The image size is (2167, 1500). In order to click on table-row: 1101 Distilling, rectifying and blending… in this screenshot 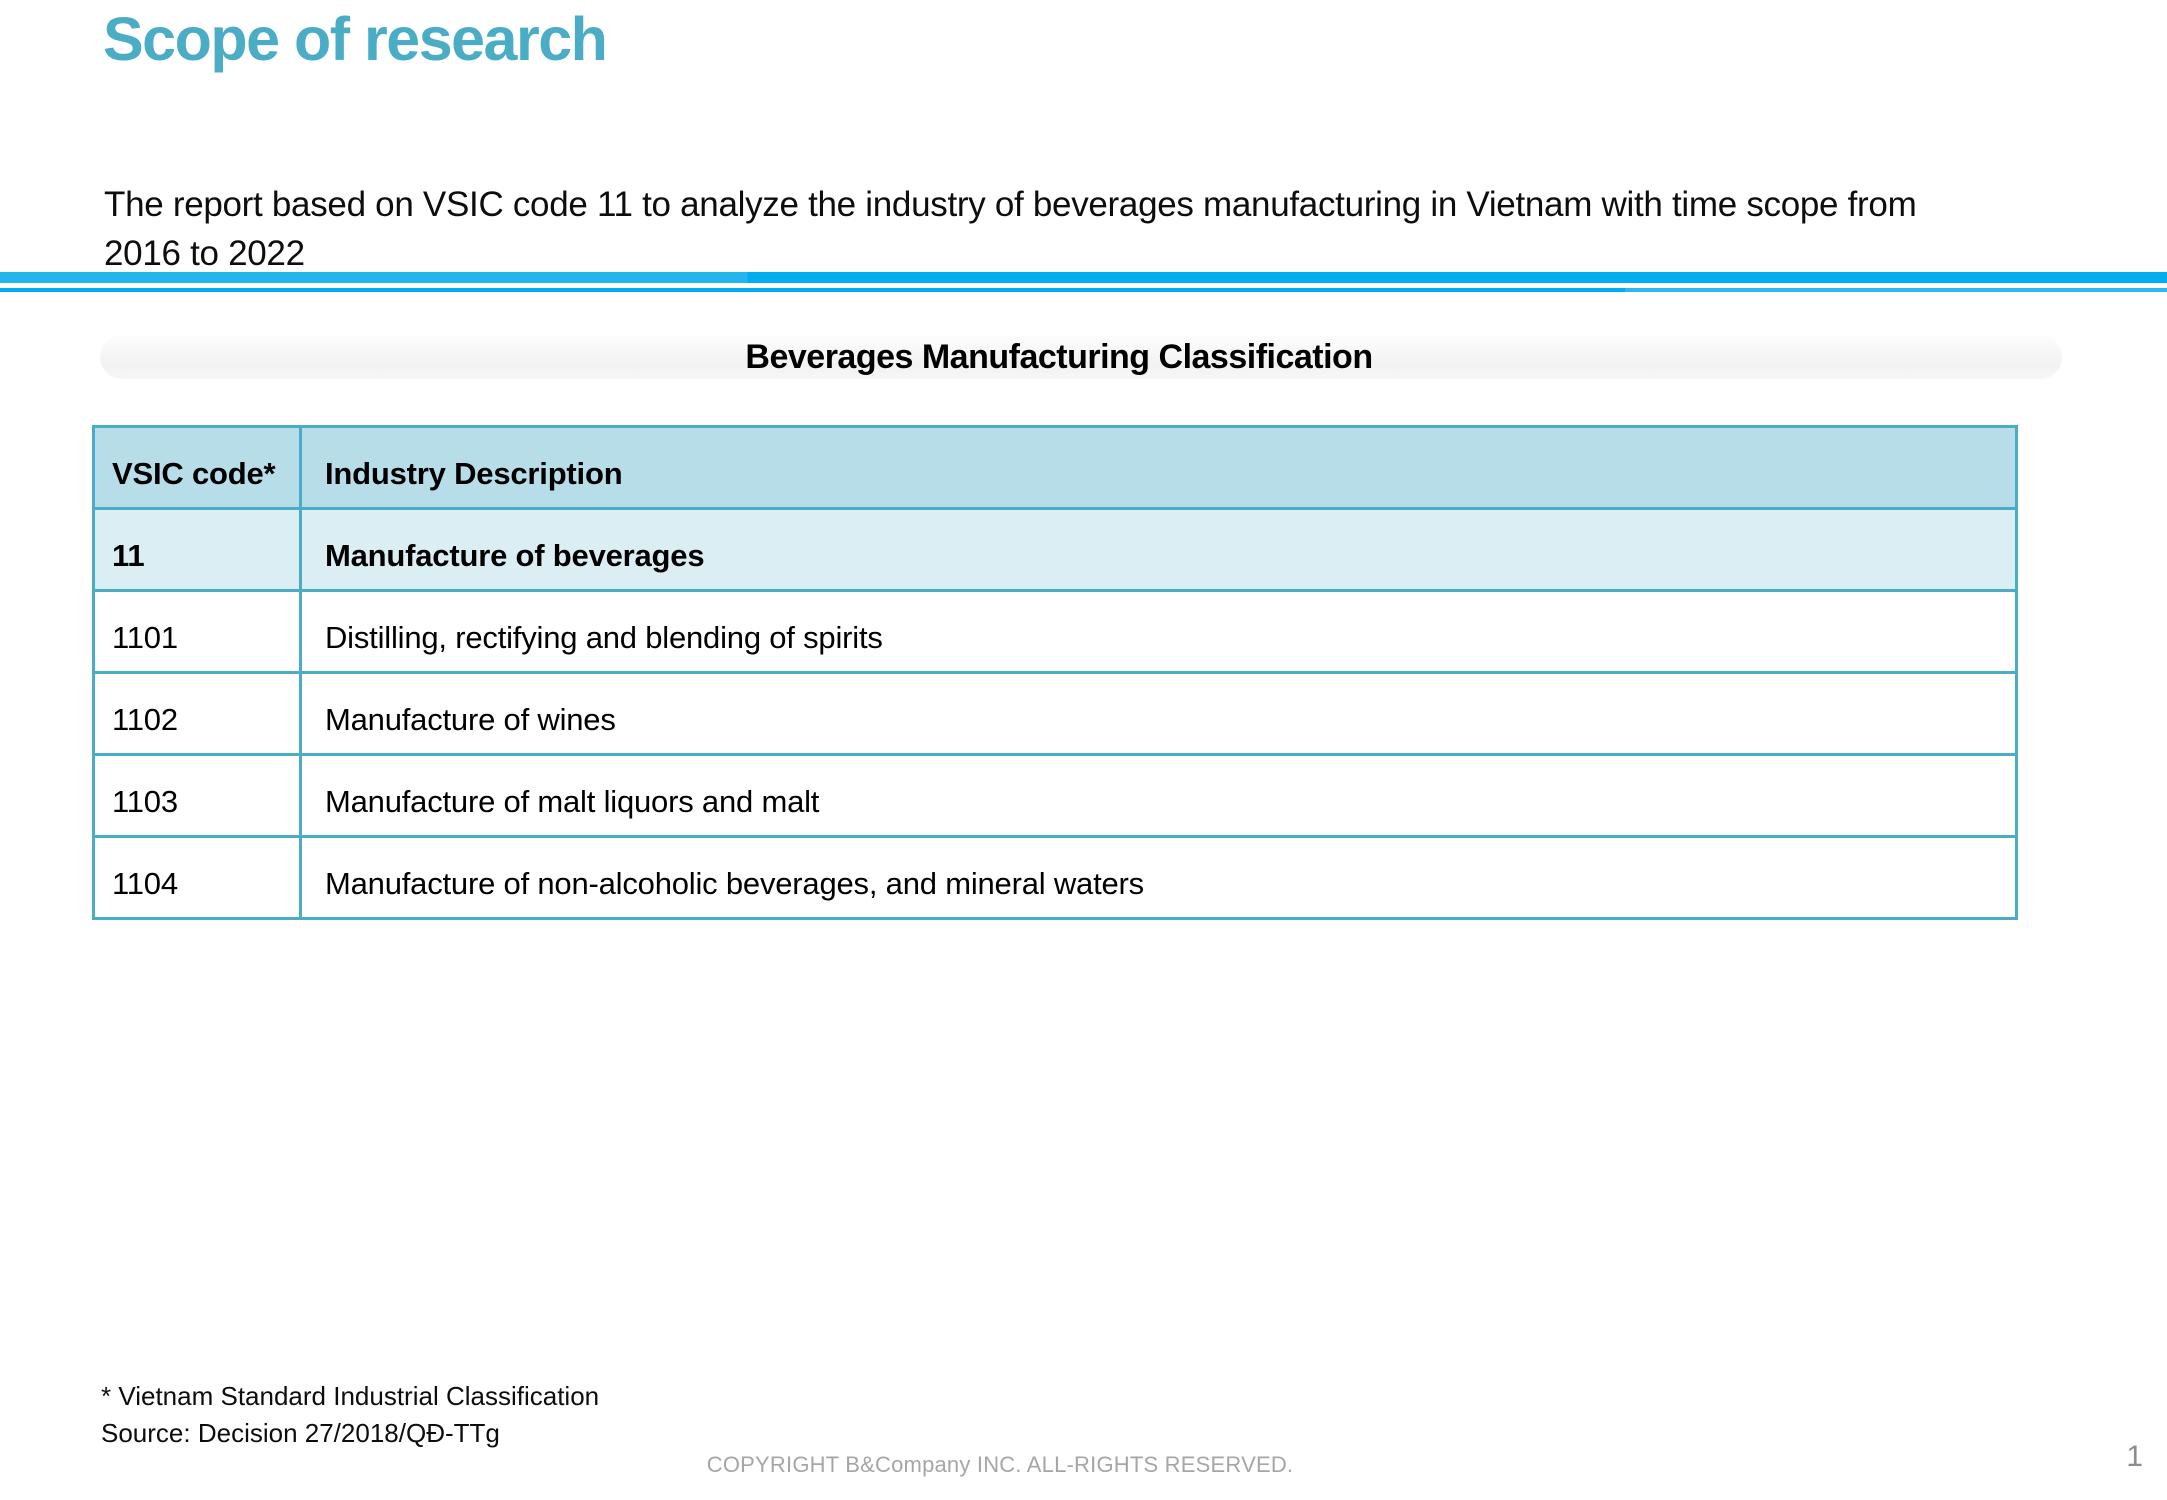, I will do `click(1055, 631)`.